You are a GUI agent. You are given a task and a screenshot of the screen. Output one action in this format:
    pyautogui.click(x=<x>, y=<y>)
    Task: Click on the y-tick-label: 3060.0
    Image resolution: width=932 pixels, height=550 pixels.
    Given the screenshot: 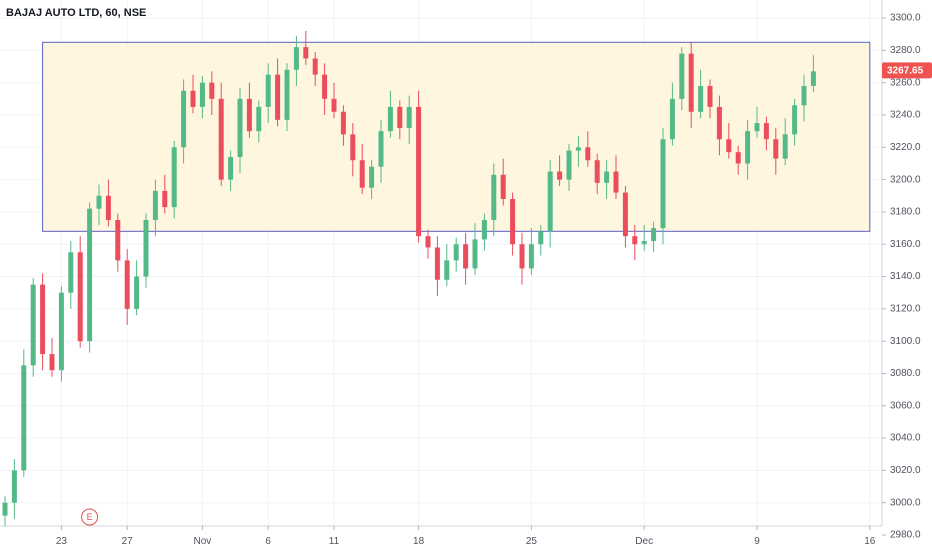 What is the action you would take?
    pyautogui.click(x=905, y=405)
    